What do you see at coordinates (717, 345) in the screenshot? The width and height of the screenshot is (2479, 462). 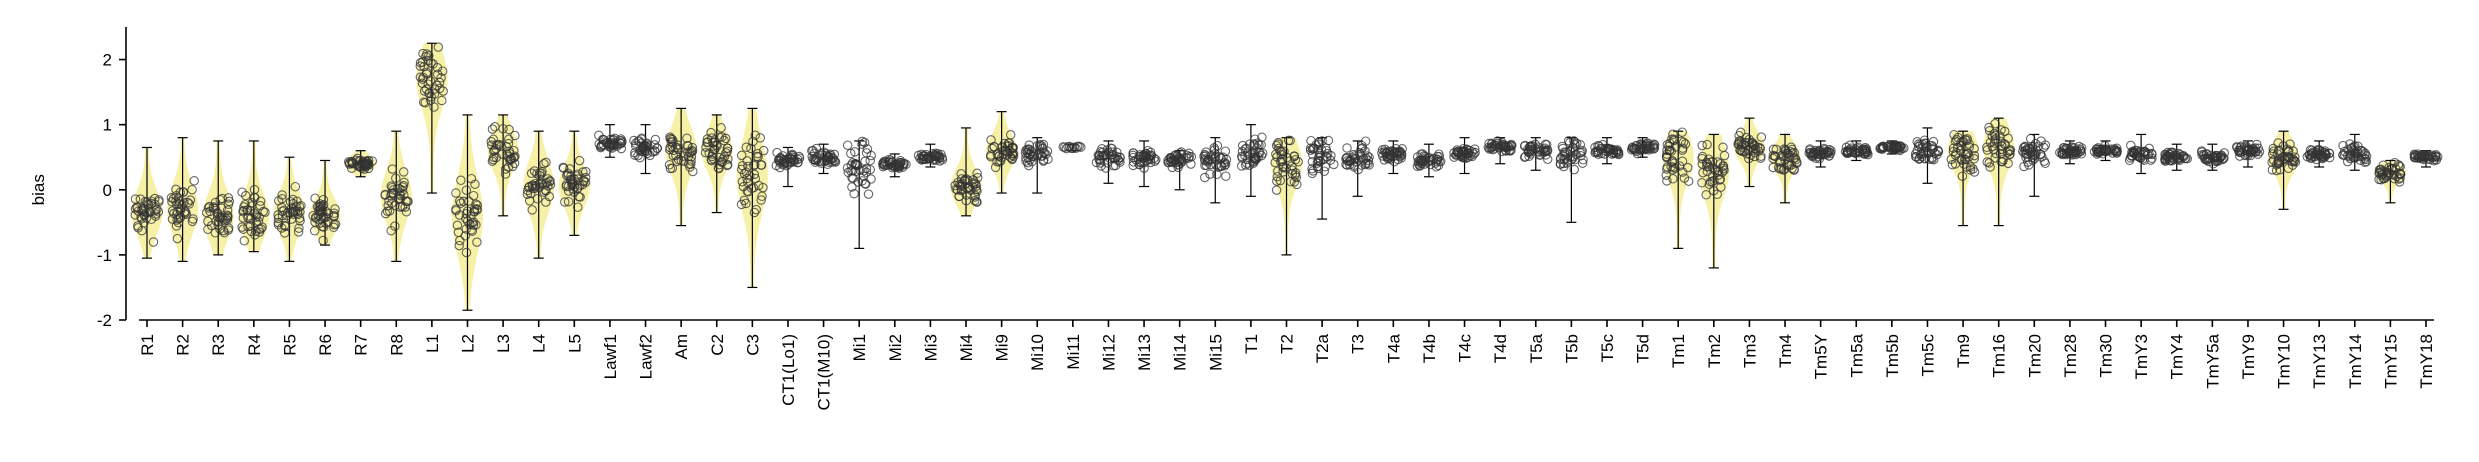 I see `x-tick-label: C2` at bounding box center [717, 345].